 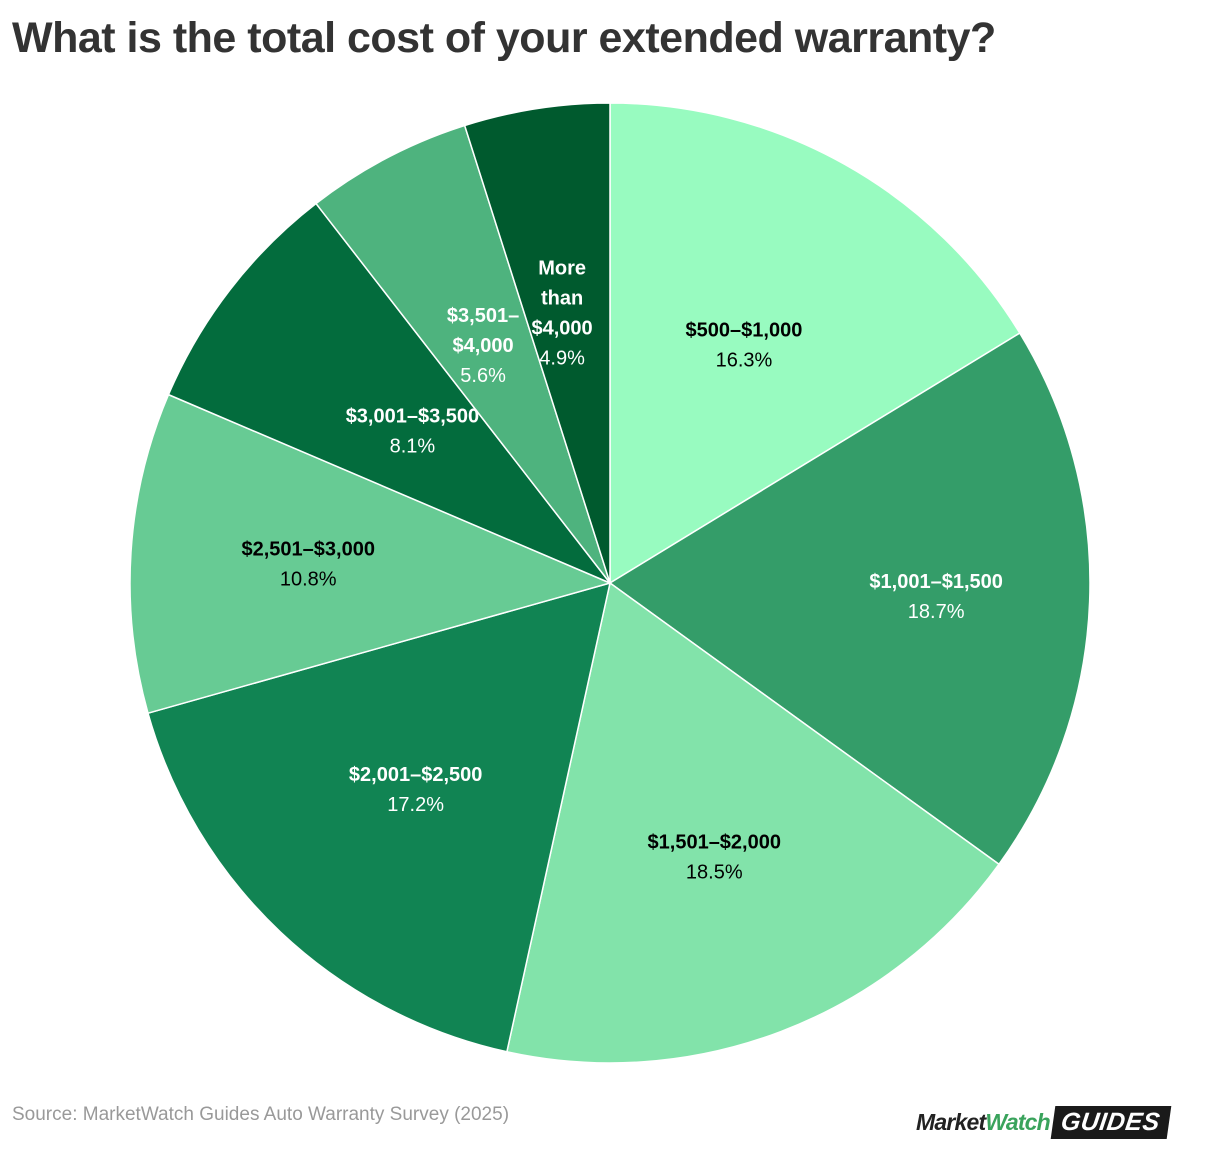 What do you see at coordinates (936, 612) in the screenshot?
I see `slice-value-label: 18.7%` at bounding box center [936, 612].